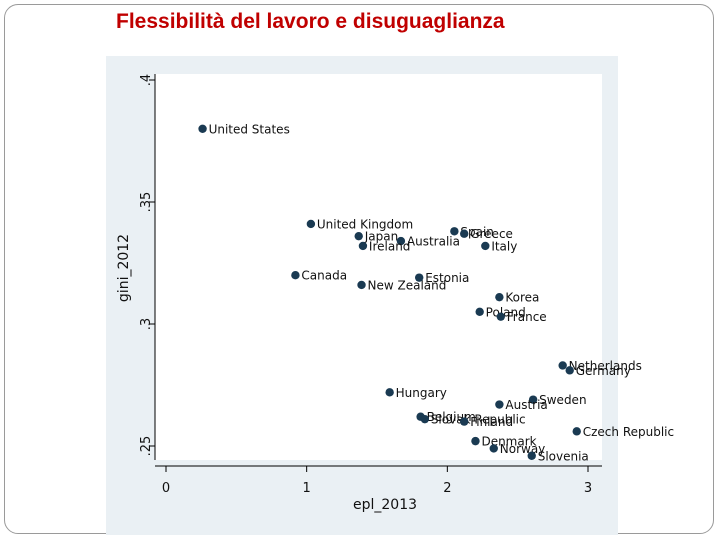 The image size is (720, 540). Describe the element at coordinates (421, 393) in the screenshot. I see `data-point-label: Hungary` at that location.